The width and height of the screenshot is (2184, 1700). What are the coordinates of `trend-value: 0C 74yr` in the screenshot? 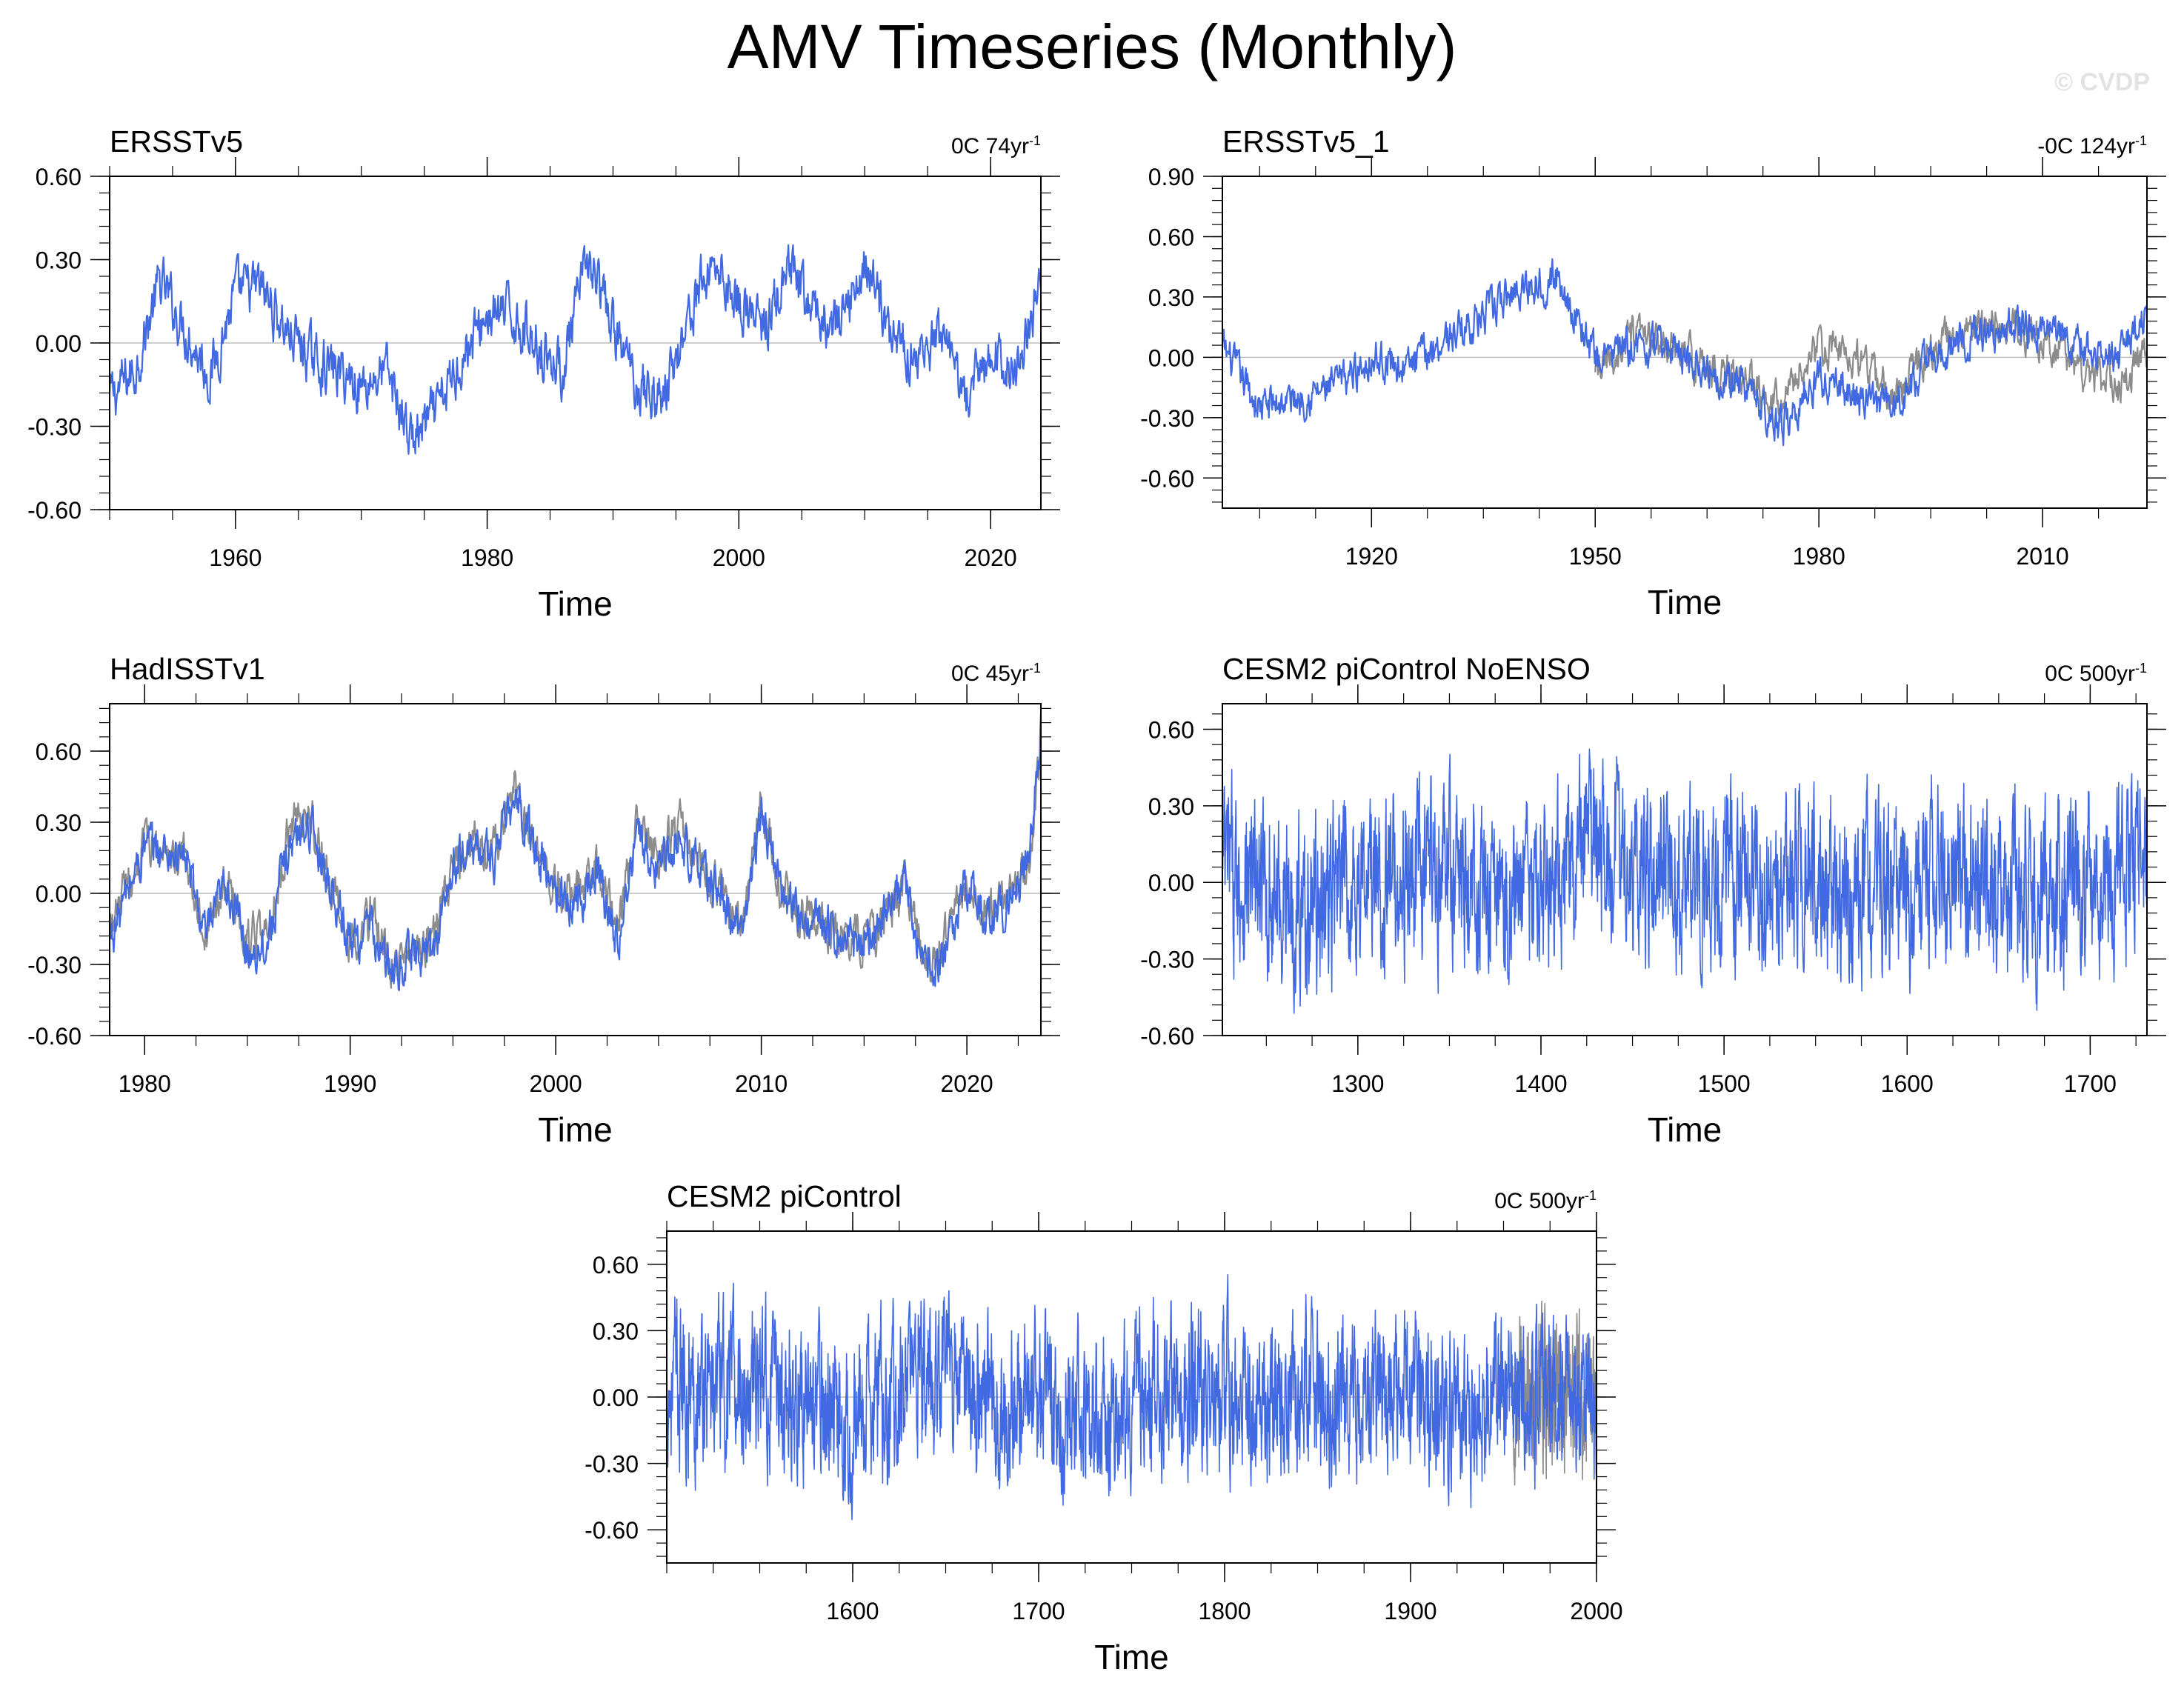 It's located at (990, 146).